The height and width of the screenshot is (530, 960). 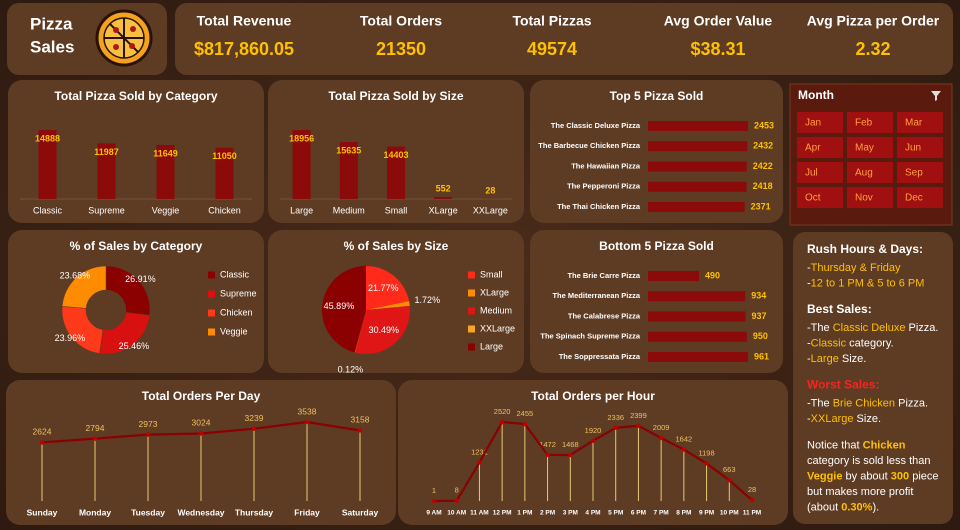 What do you see at coordinates (860, 492) in the screenshot?
I see `note-text: but makes more profit` at bounding box center [860, 492].